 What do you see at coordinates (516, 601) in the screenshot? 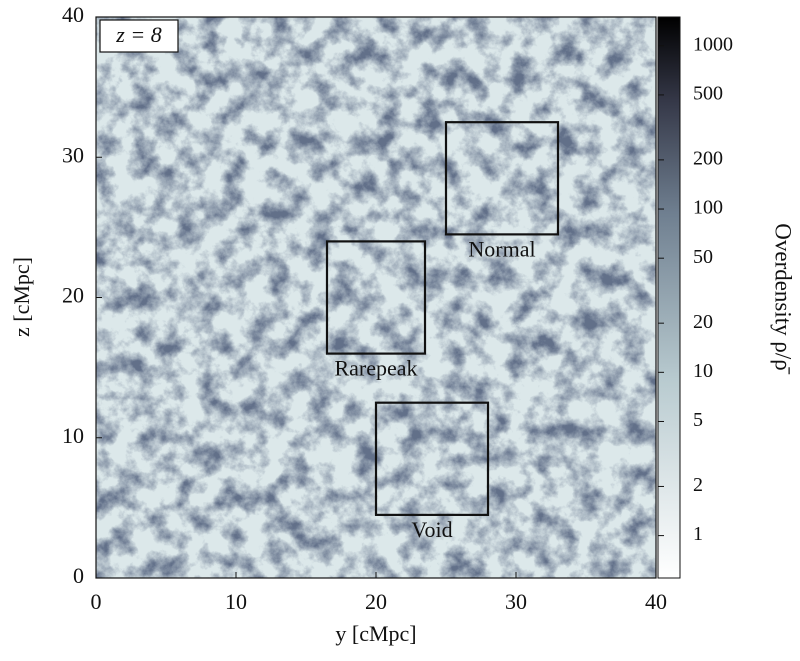
I see `x-tick-label: 30` at bounding box center [516, 601].